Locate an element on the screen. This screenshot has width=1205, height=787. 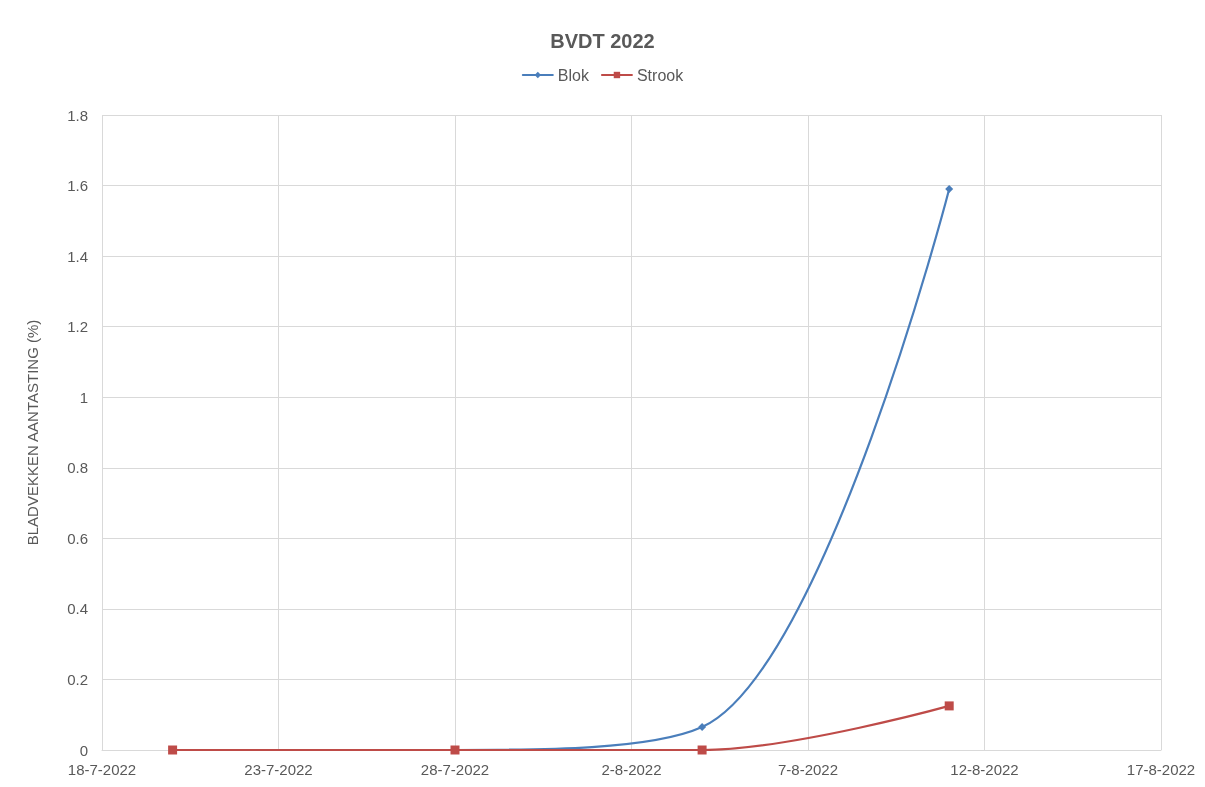
y-tick-label: 0 is located at coordinates (83, 750).